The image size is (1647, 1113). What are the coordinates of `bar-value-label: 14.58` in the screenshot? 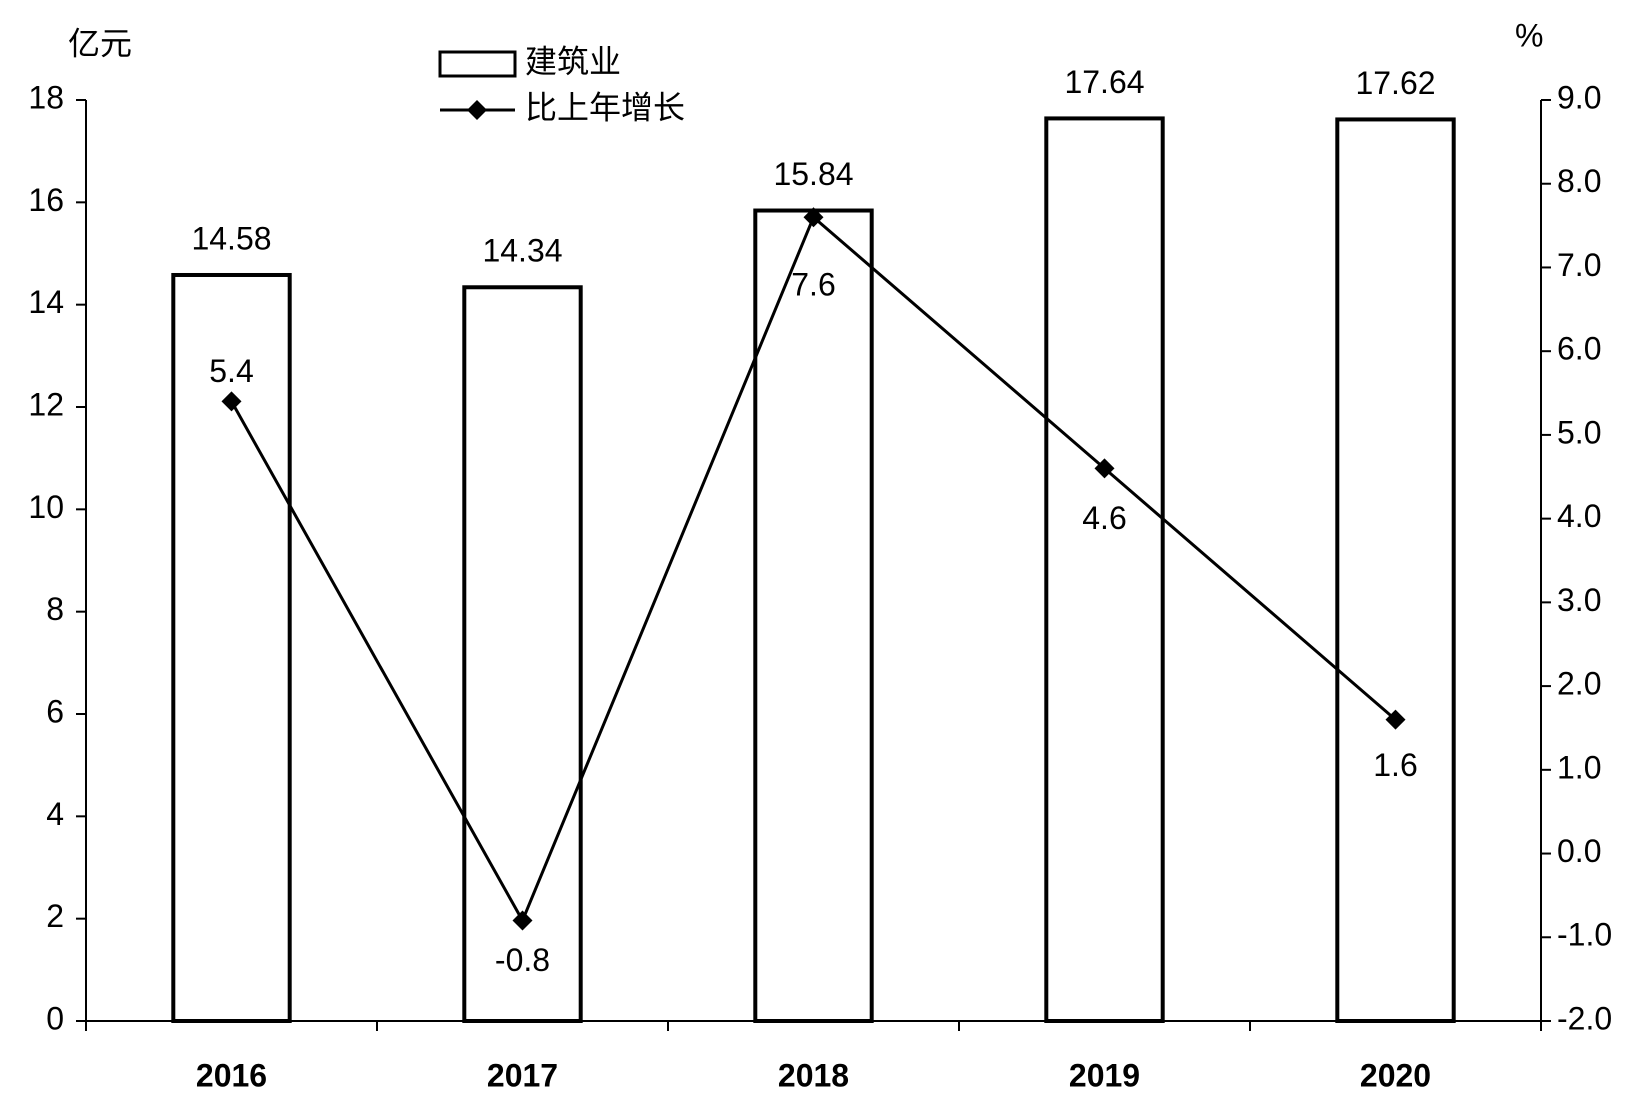 It's located at (231, 238).